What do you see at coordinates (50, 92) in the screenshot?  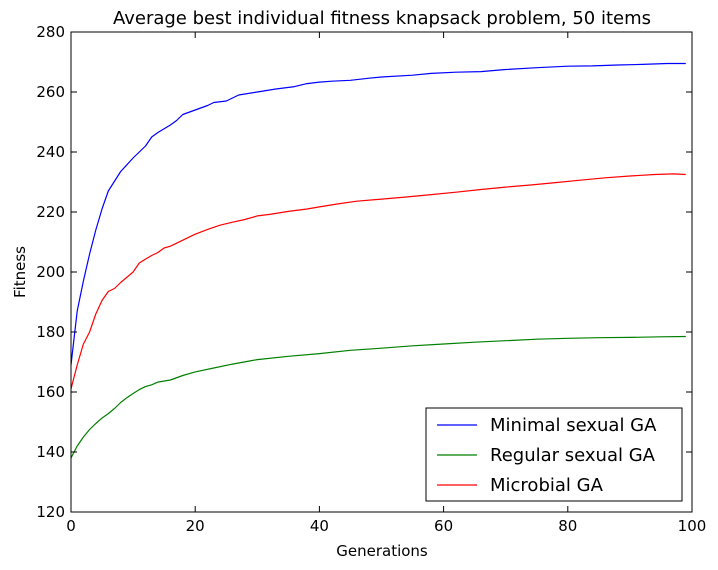 I see `y-tick-label: 260` at bounding box center [50, 92].